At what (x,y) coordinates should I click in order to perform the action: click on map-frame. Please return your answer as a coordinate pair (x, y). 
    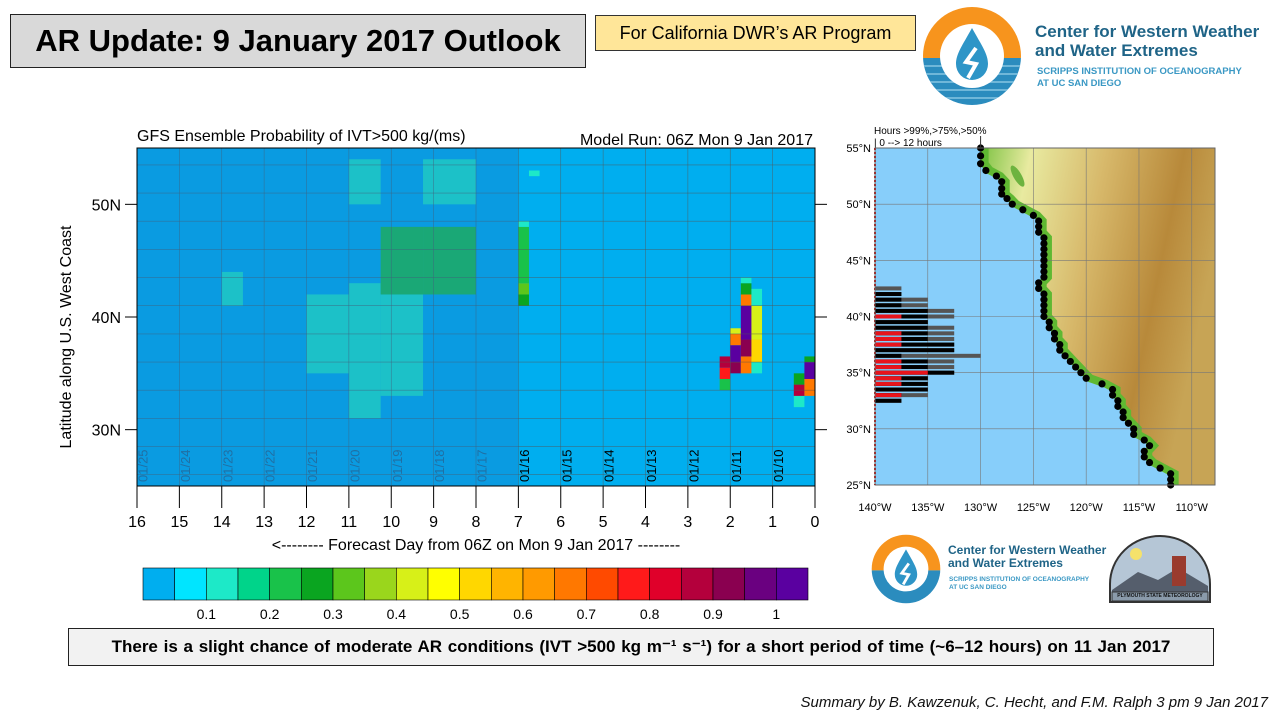
    Looking at the image, I should click on (1045, 316).